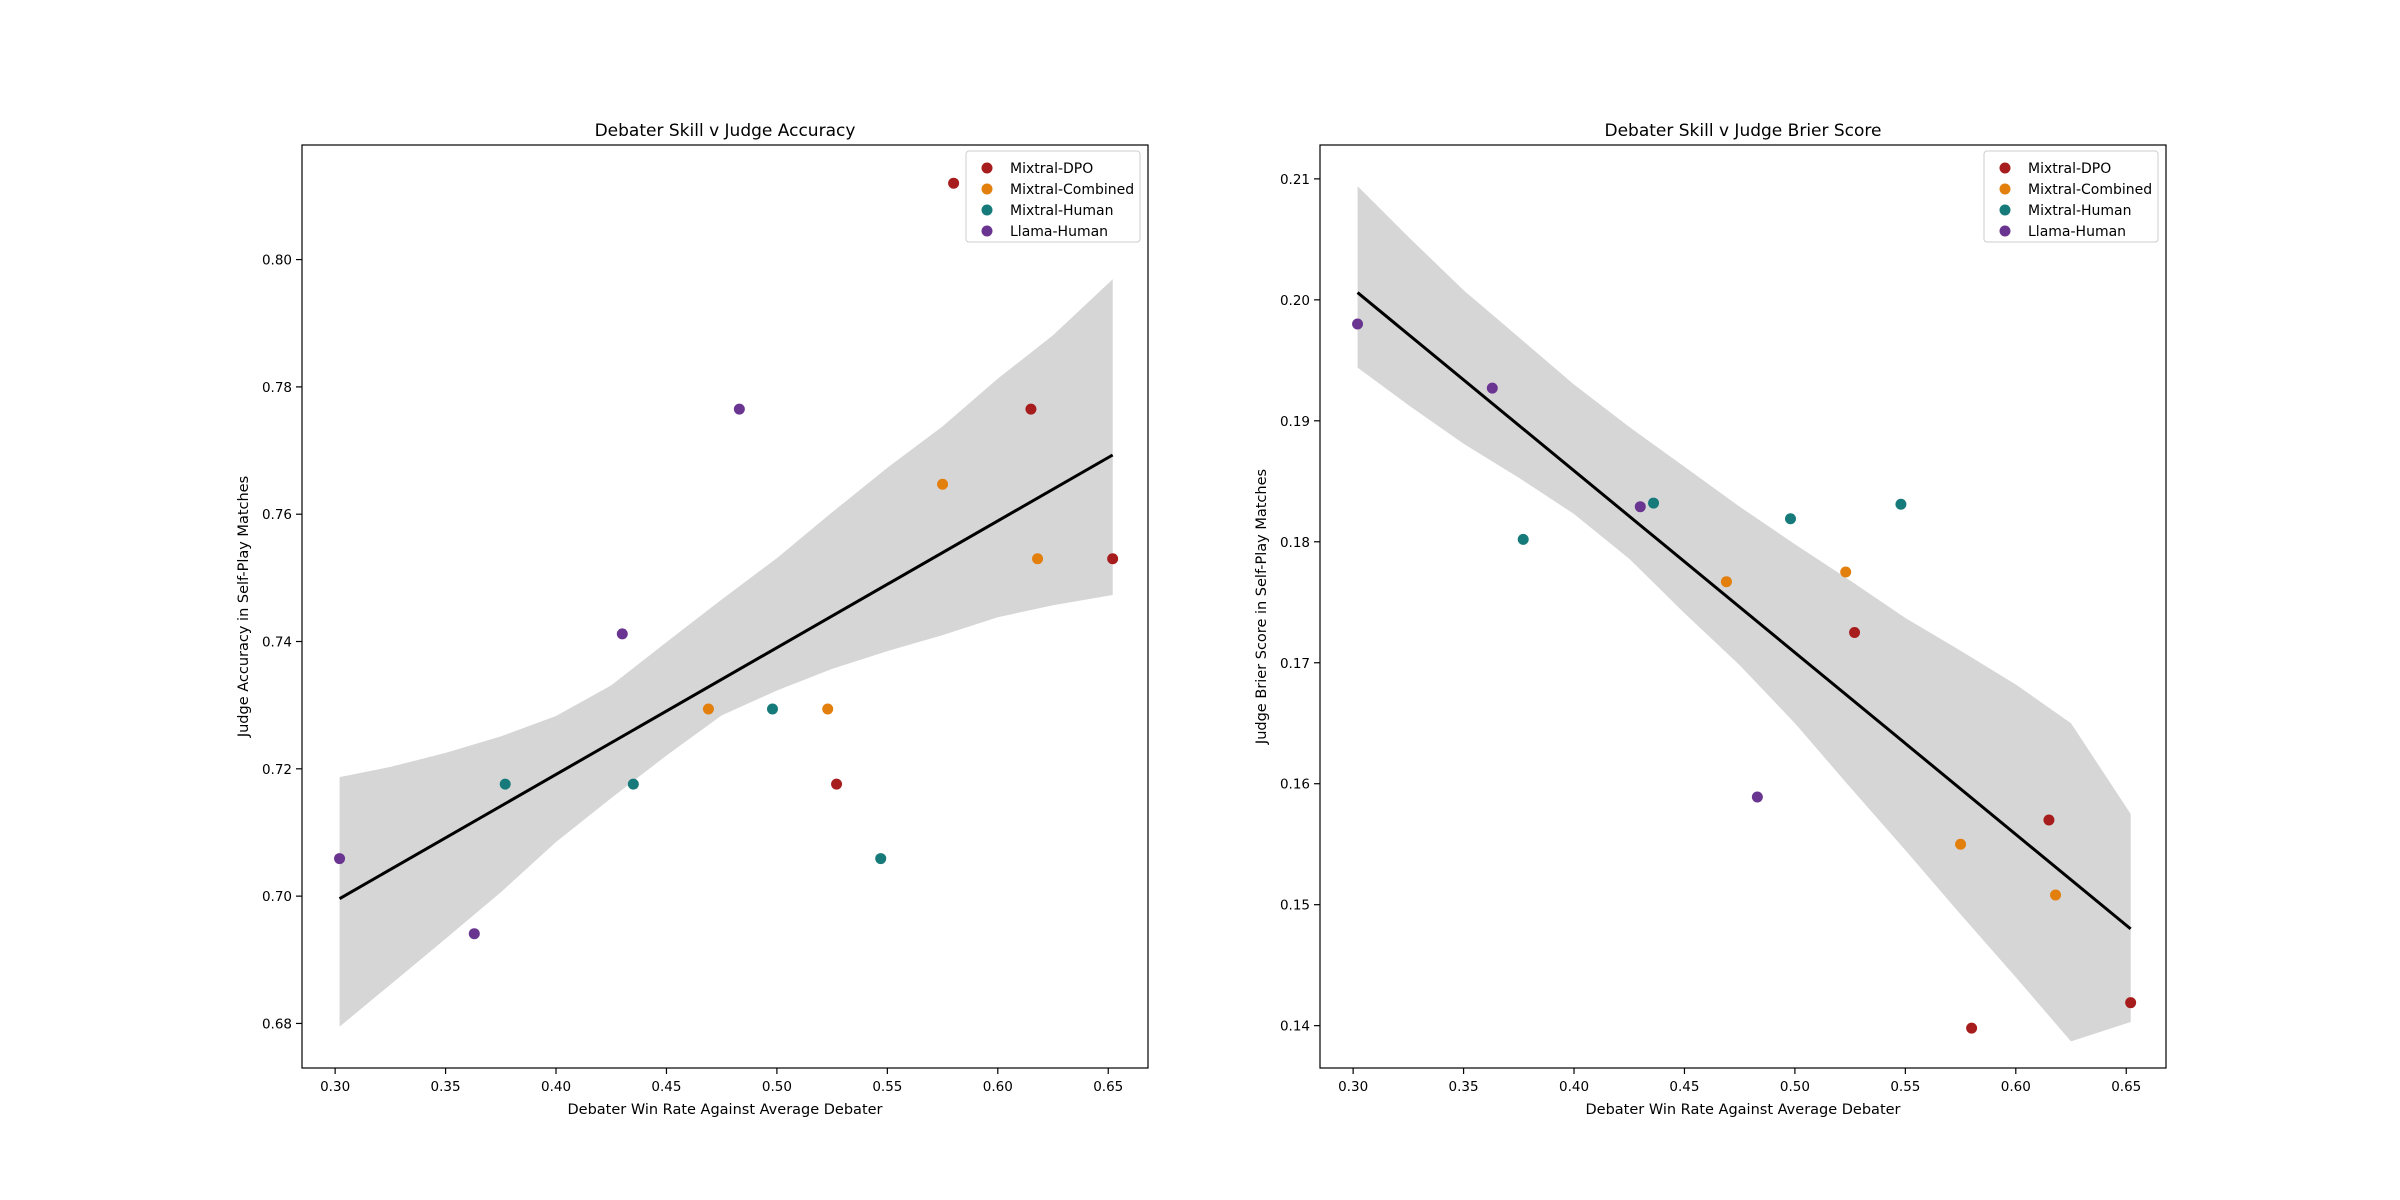 This screenshot has width=2400, height=1200. I want to click on y-tick-label: 0.76, so click(277, 515).